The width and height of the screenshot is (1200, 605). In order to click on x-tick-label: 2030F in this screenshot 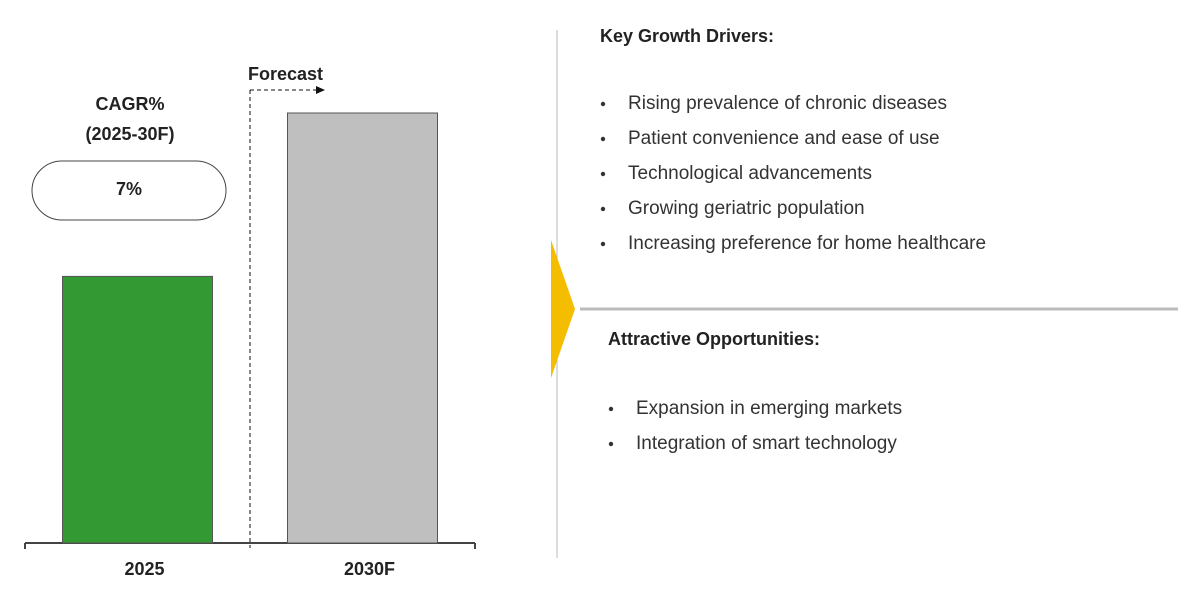, I will do `click(369, 569)`.